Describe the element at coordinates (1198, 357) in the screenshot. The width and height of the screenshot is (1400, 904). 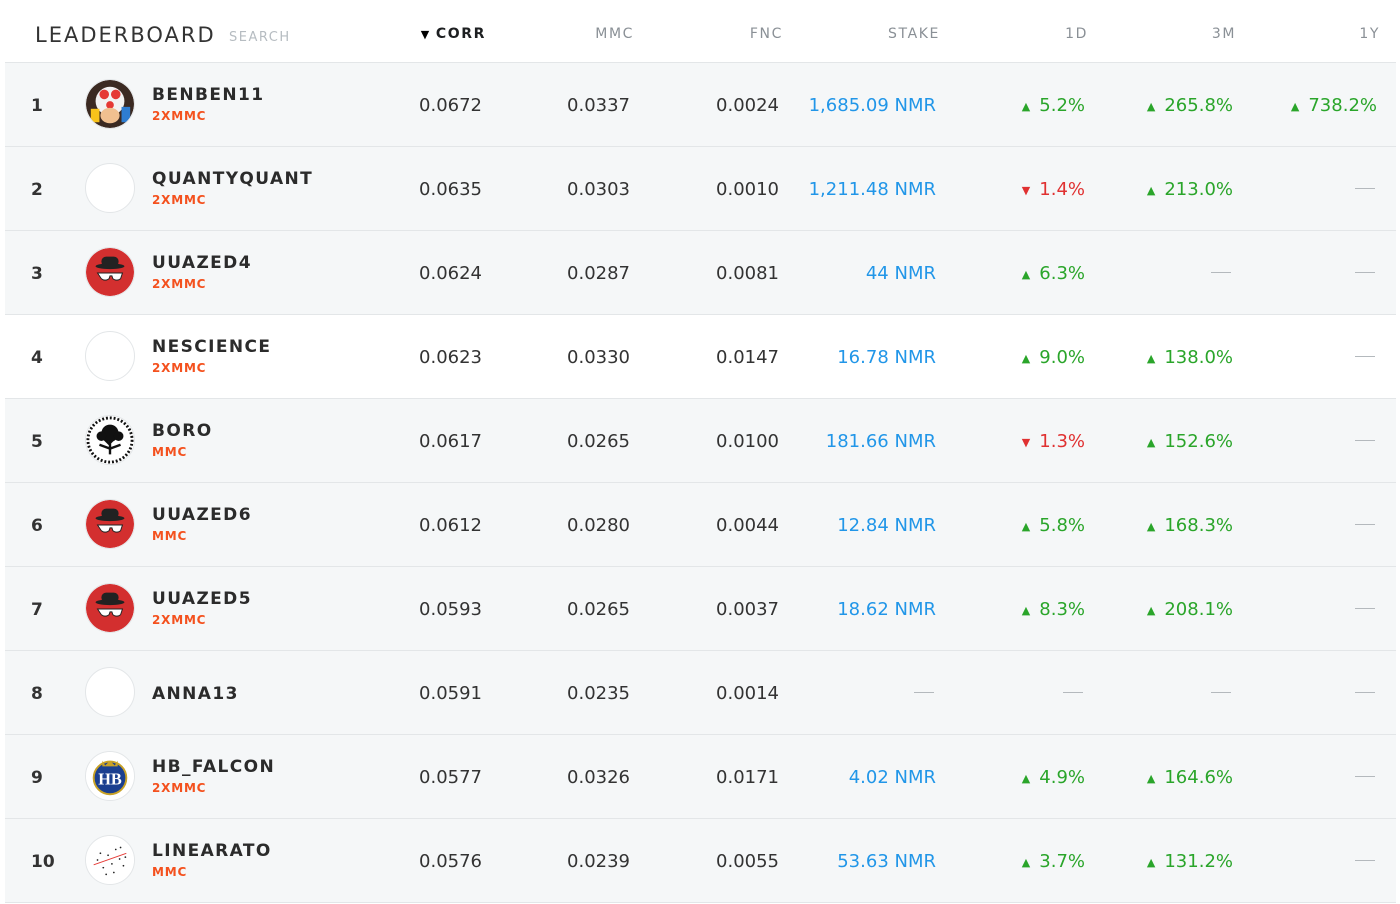
I see `return-m3-value: 138.0%` at that location.